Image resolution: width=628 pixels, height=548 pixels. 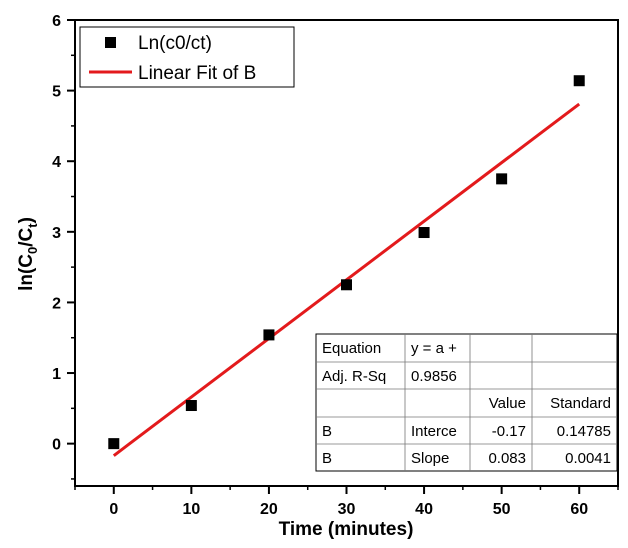 I want to click on legend-label-fit: Linear Fit of B, so click(x=197, y=73).